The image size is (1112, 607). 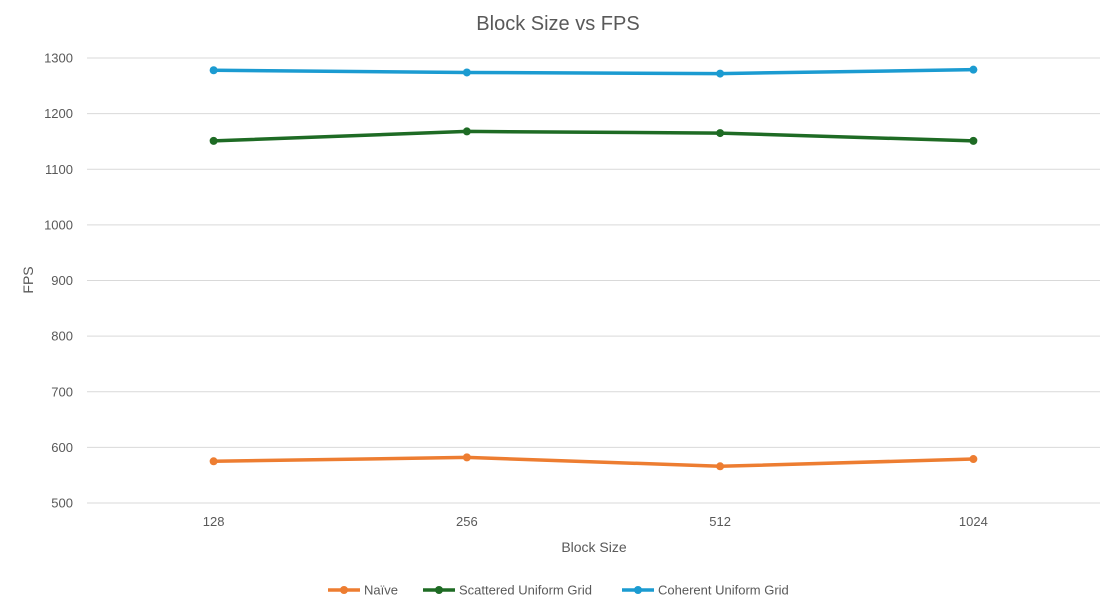 I want to click on y-tick-label: 1200, so click(x=58, y=113).